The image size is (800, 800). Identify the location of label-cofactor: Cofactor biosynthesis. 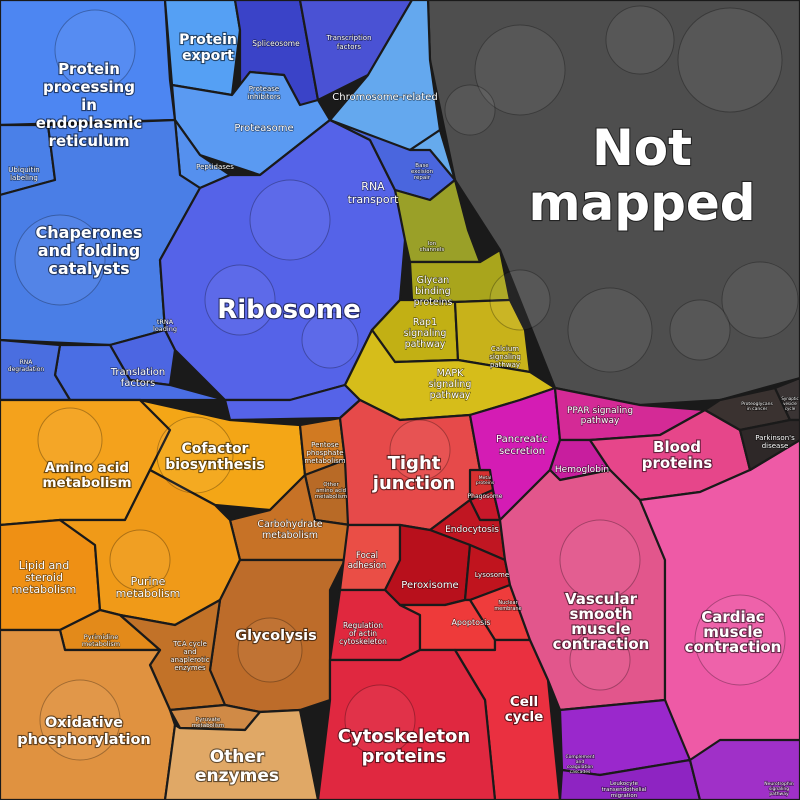
(214, 457).